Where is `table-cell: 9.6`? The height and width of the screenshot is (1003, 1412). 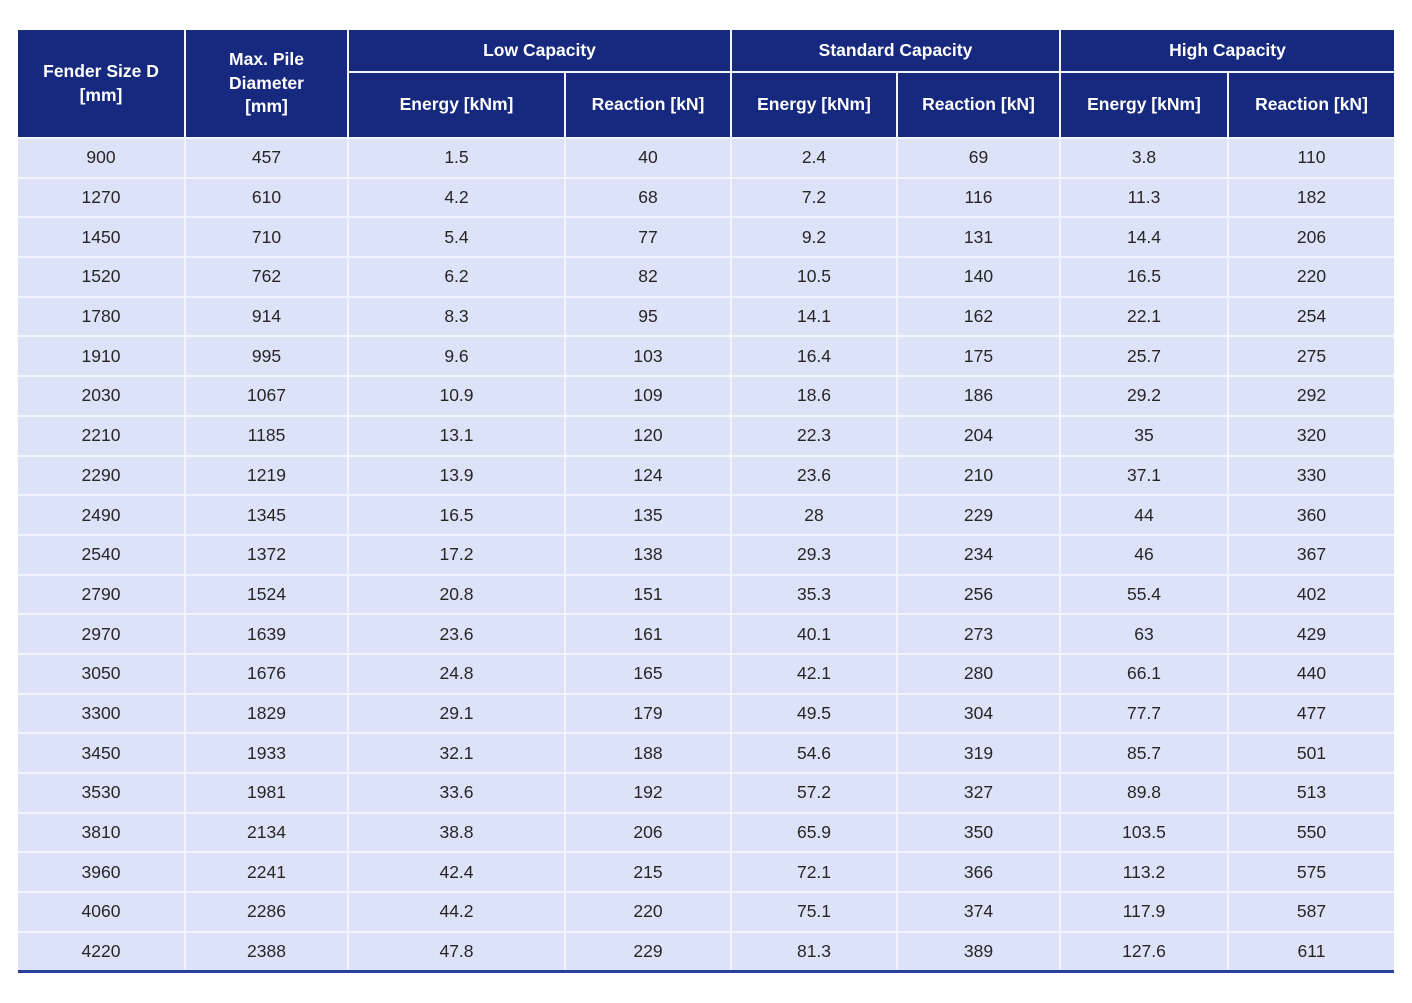
table-cell: 9.6 is located at coordinates (456, 356).